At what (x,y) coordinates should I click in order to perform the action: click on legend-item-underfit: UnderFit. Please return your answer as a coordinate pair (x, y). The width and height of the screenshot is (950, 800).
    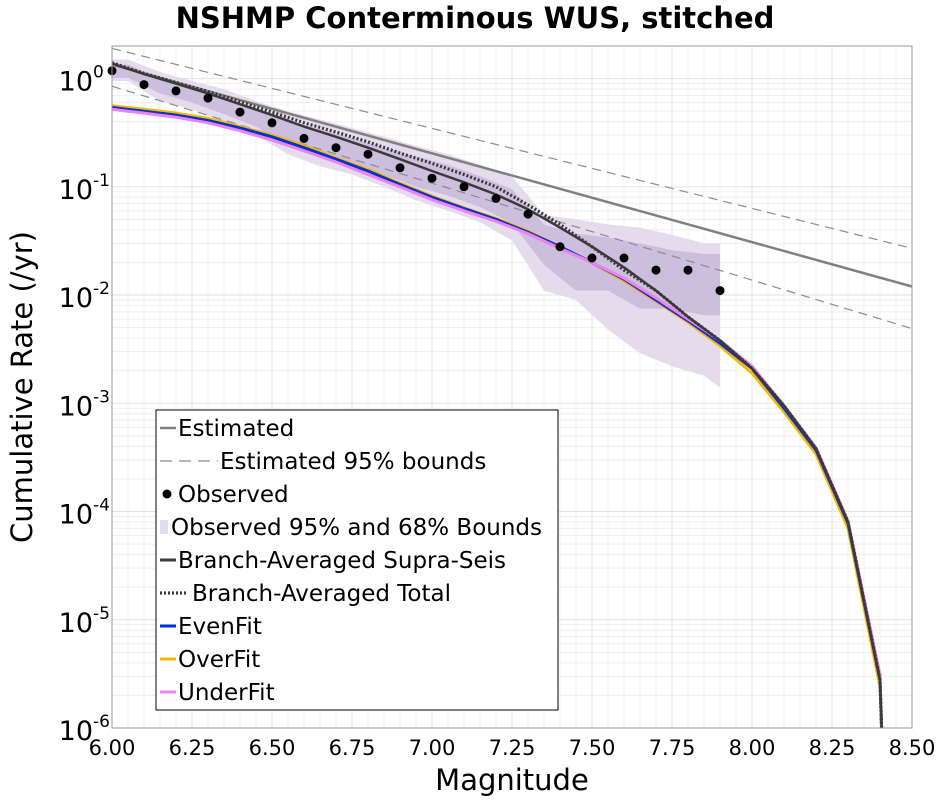
    Looking at the image, I should click on (217, 693).